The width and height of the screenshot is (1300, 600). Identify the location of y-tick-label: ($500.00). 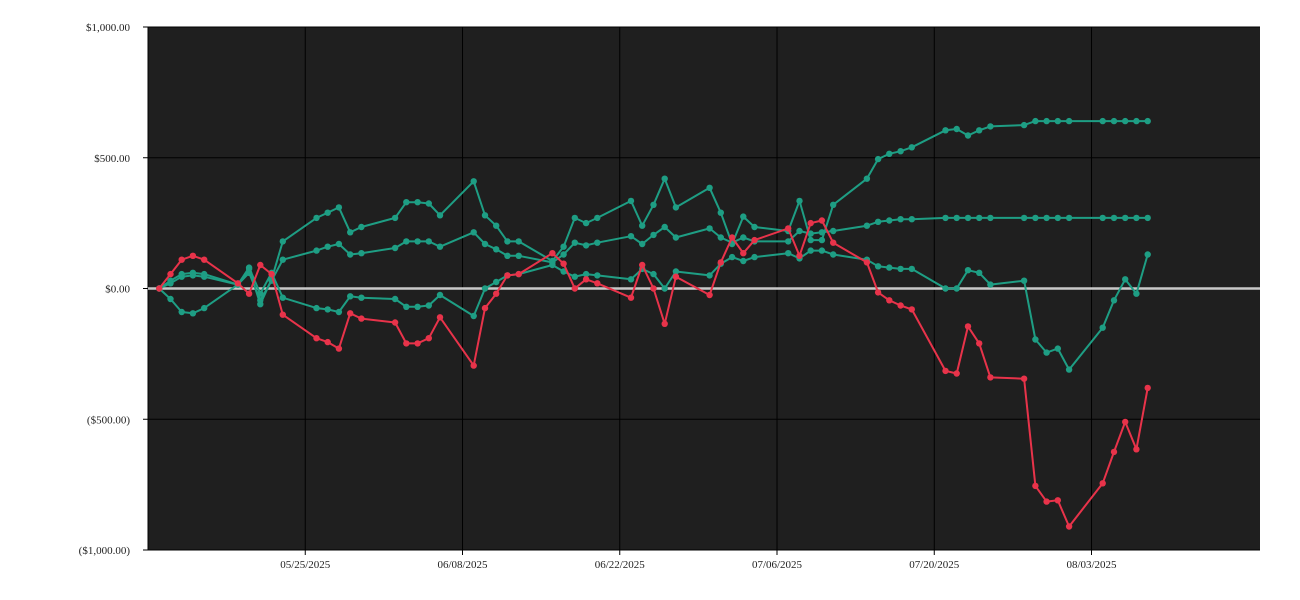
(108, 420).